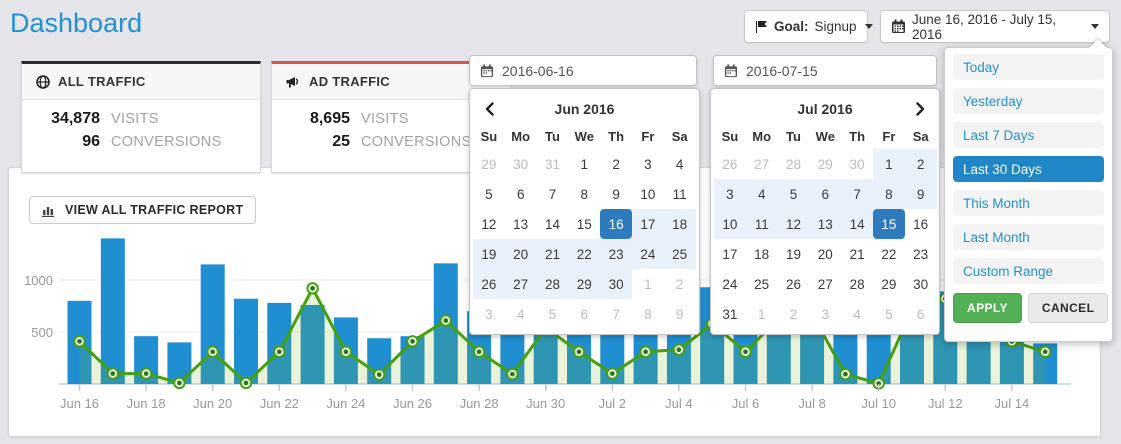  I want to click on apply-button: APPLY, so click(987, 308).